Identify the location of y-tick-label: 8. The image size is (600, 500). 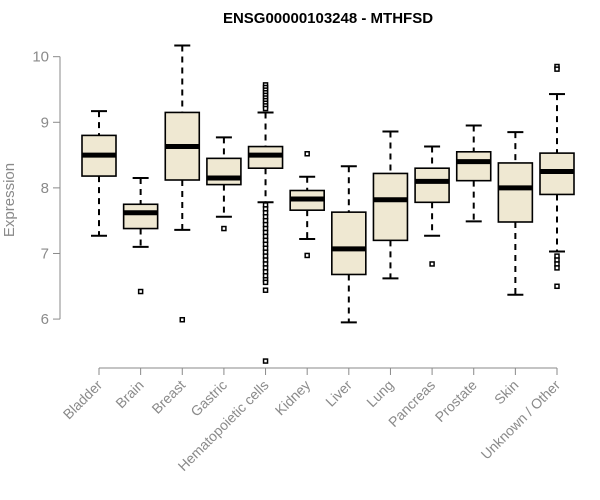
(45, 188).